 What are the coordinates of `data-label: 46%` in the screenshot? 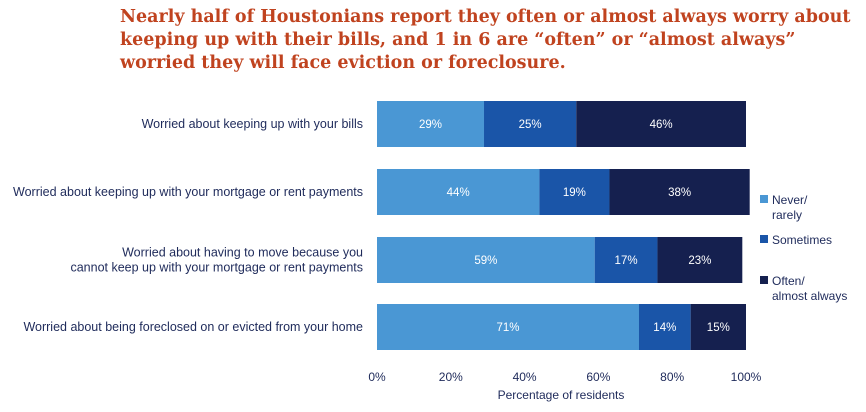 It's located at (661, 125).